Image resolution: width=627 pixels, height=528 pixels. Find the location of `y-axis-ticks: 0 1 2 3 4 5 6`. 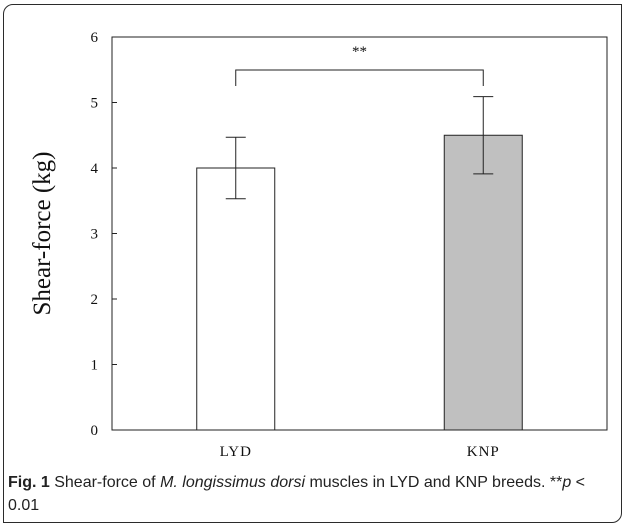

y-axis-ticks: 0 1 2 3 4 5 6 is located at coordinates (104, 234).